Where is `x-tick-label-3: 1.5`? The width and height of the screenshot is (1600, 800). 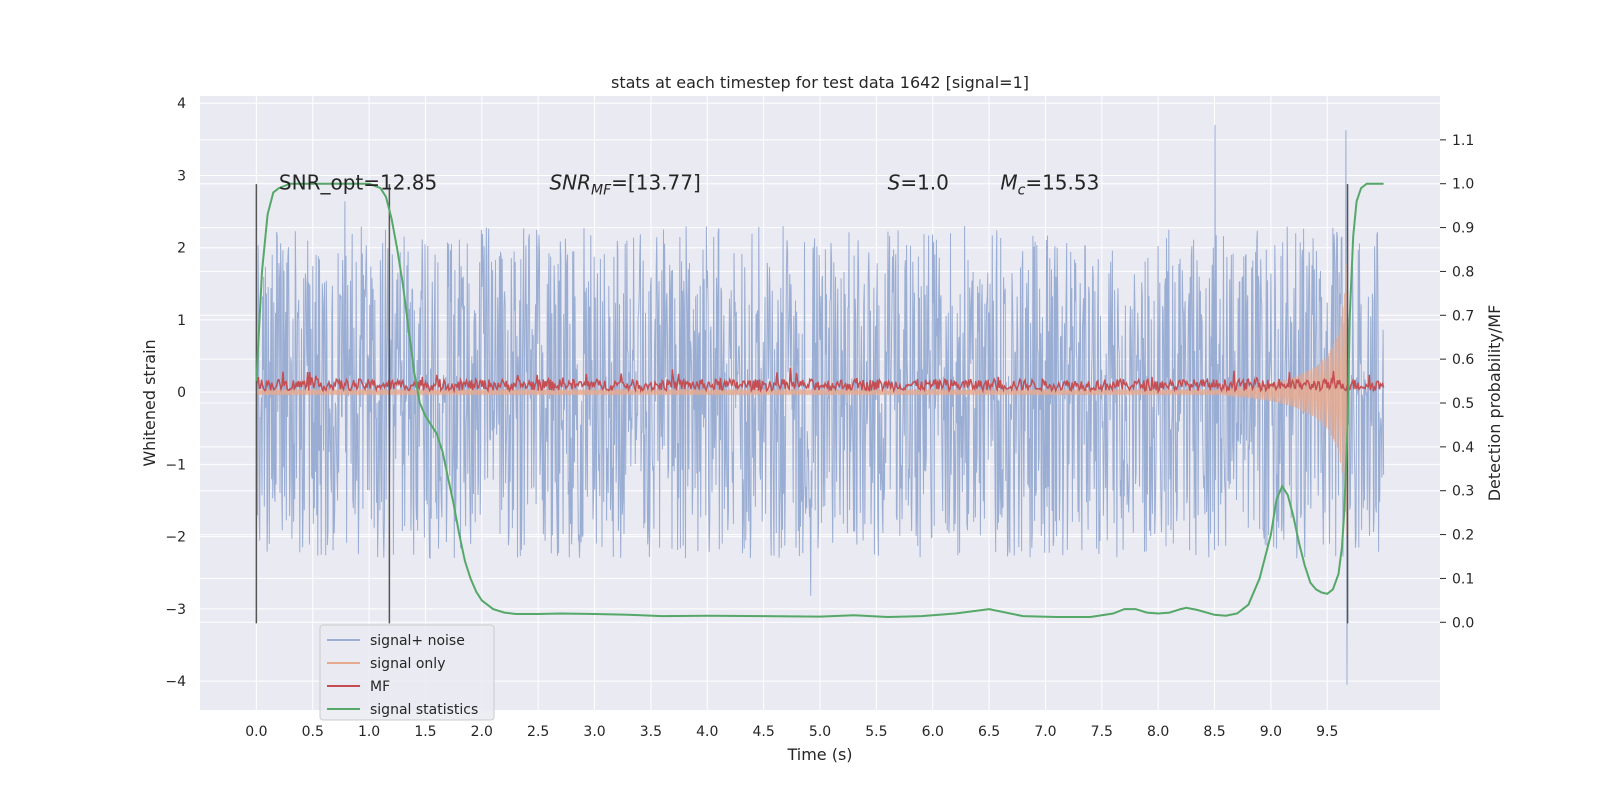 x-tick-label-3: 1.5 is located at coordinates (425, 732).